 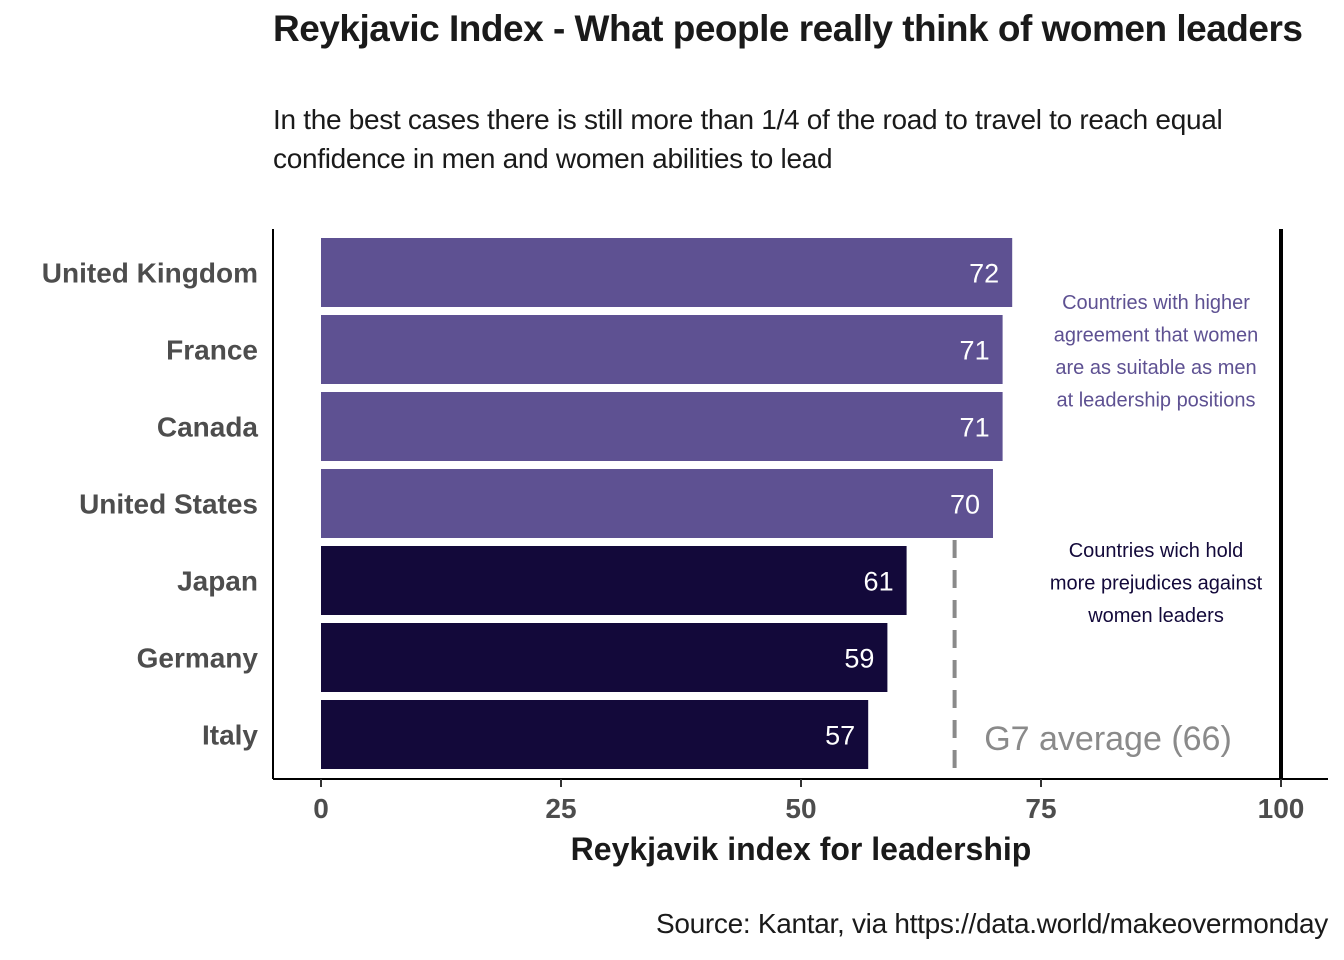 I want to click on y-tick-label: Germany, so click(x=198, y=658).